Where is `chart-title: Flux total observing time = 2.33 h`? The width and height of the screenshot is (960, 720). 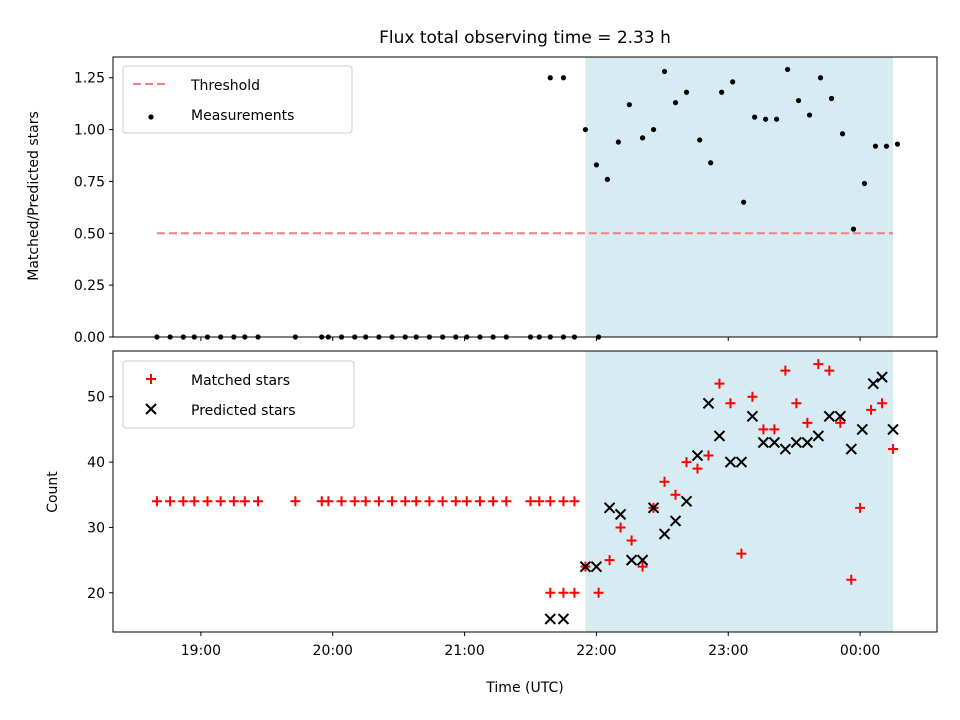 chart-title: Flux total observing time = 2.33 h is located at coordinates (525, 38).